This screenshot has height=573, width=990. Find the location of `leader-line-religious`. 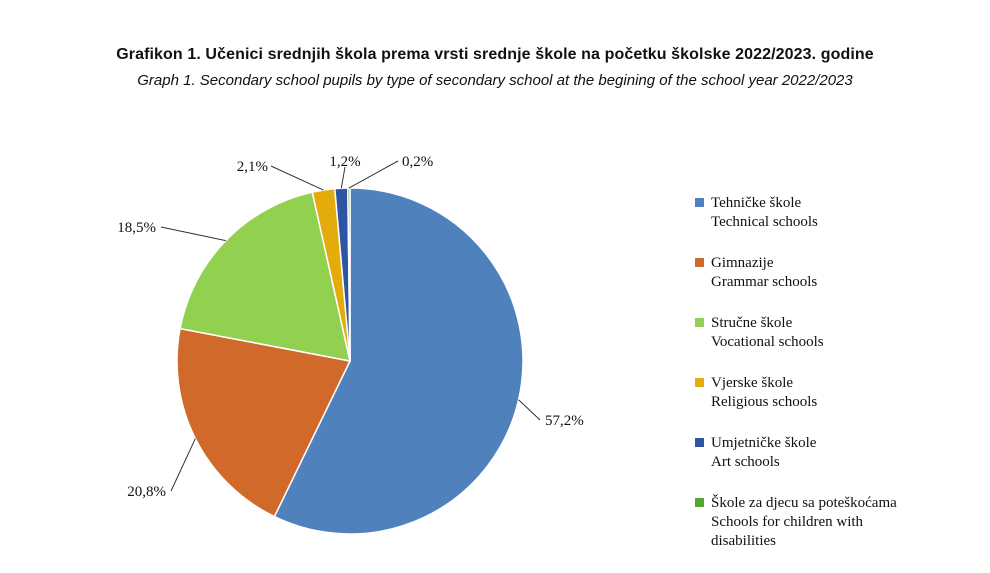

leader-line-religious is located at coordinates (297, 178).